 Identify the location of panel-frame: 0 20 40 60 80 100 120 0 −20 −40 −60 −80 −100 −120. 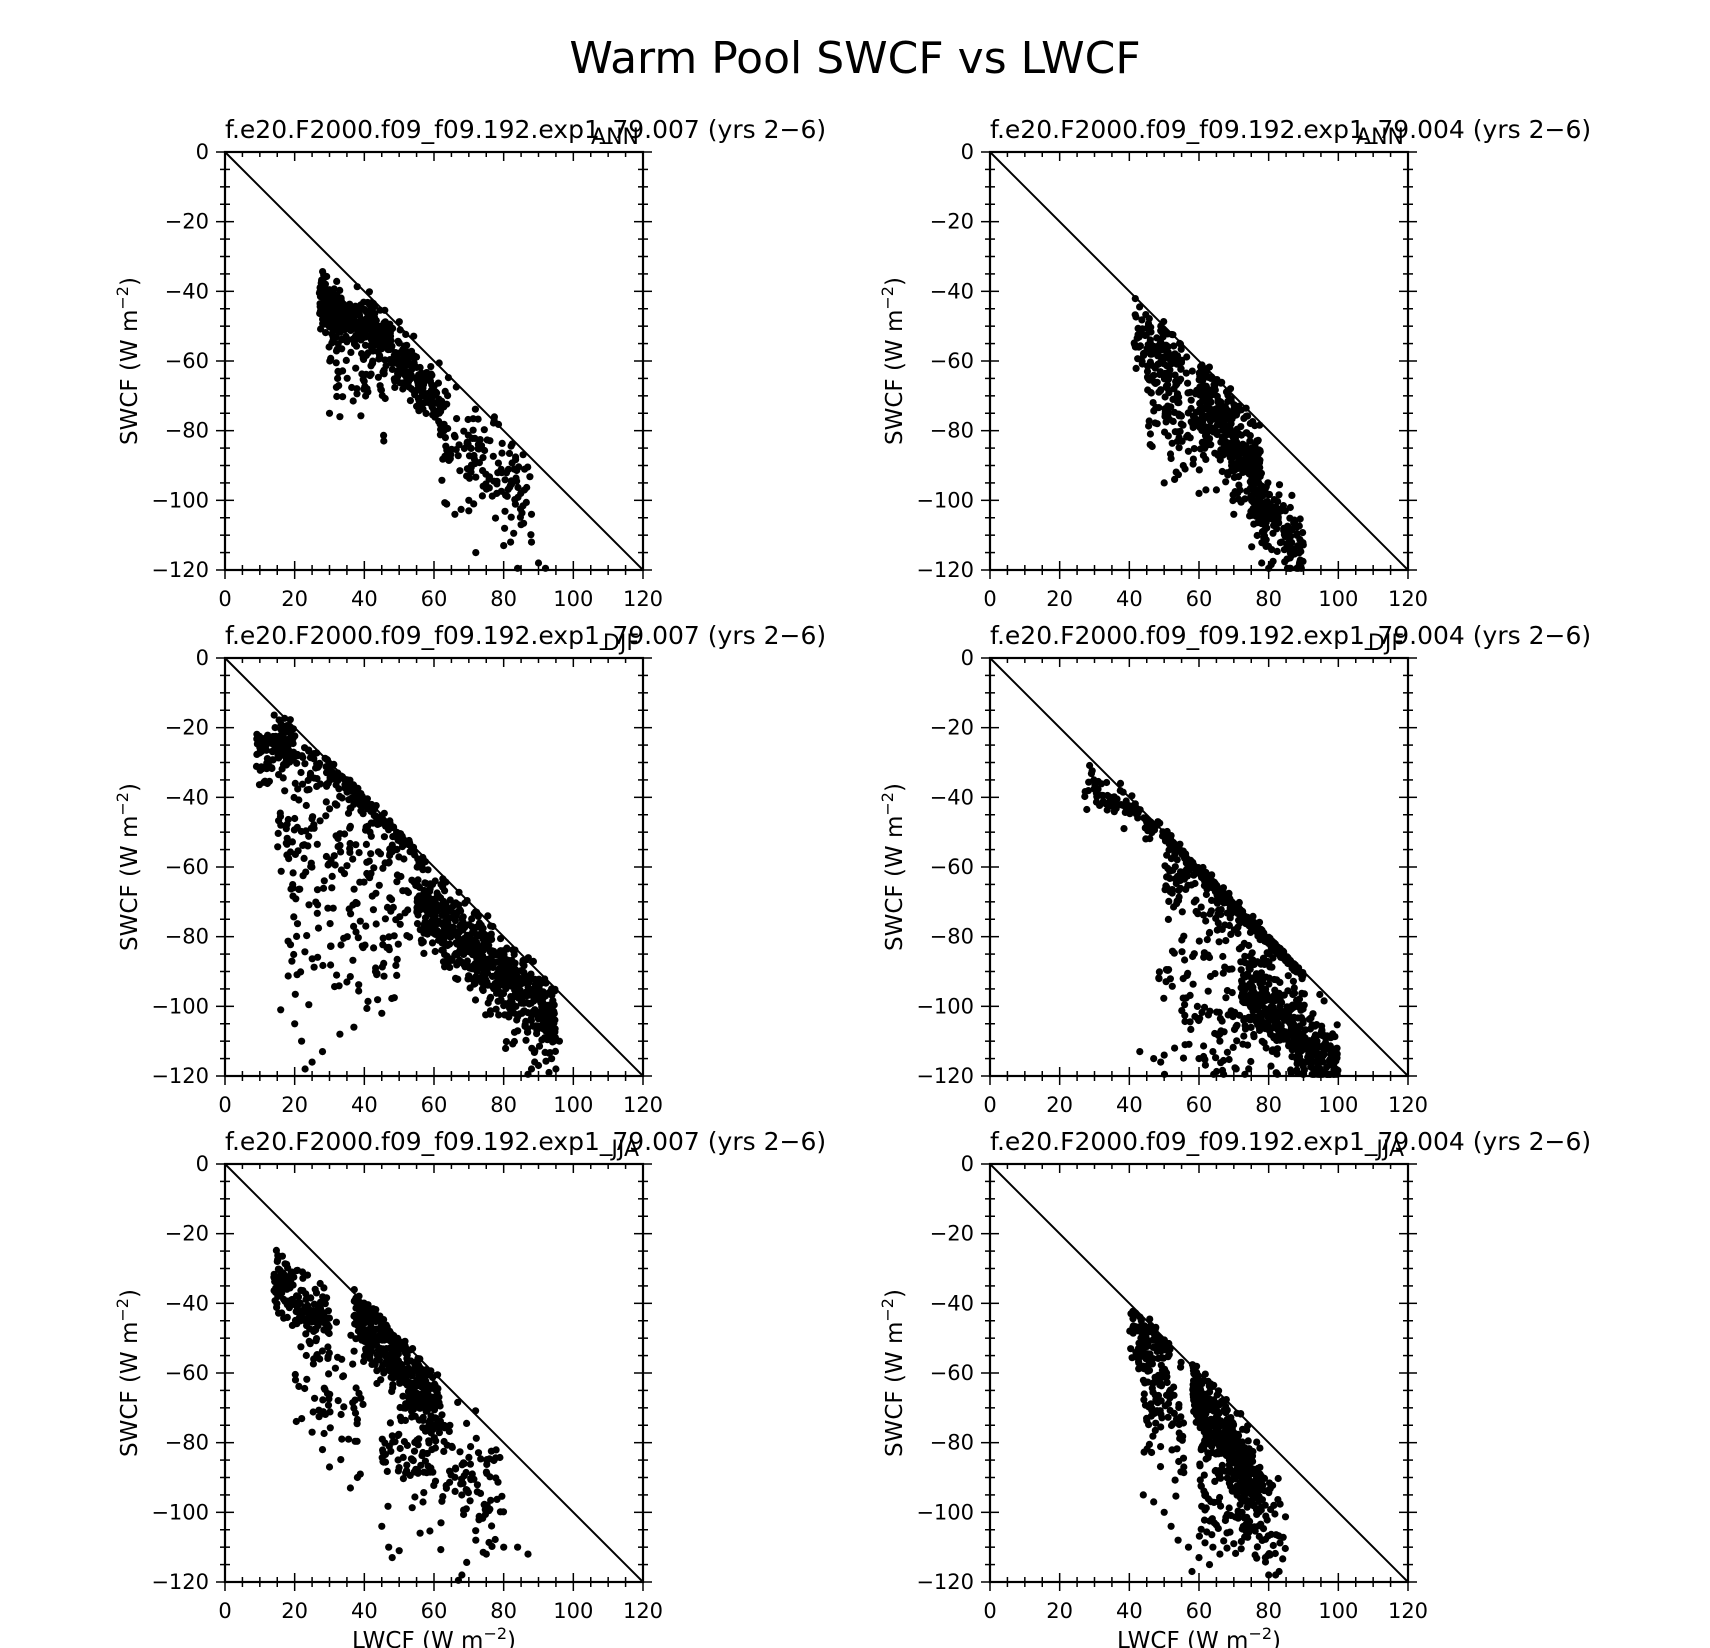
(407, 375).